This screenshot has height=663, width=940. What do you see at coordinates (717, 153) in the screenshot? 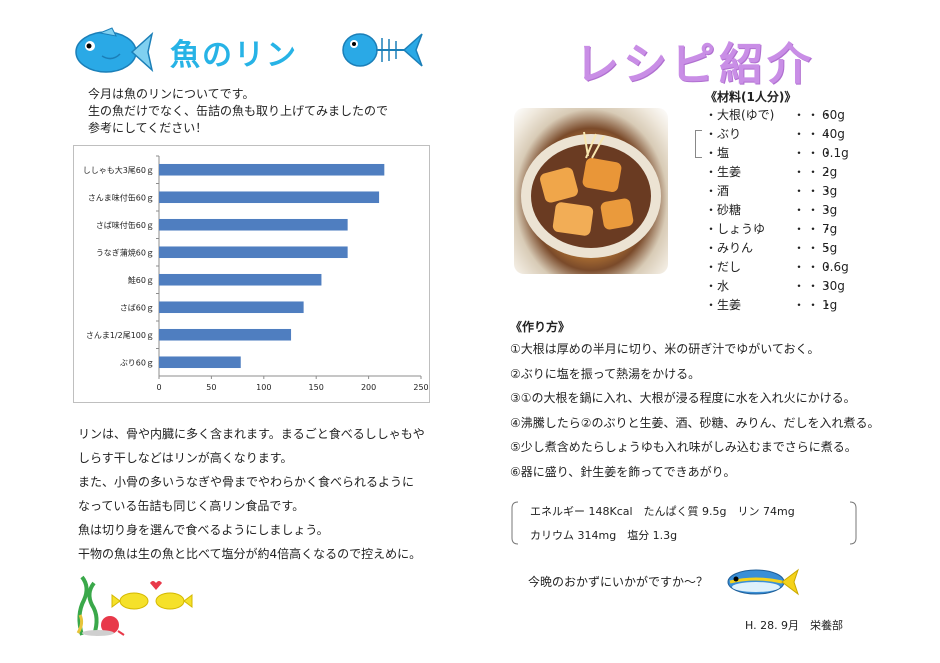
I see `ingredient-name: ・塩` at bounding box center [717, 153].